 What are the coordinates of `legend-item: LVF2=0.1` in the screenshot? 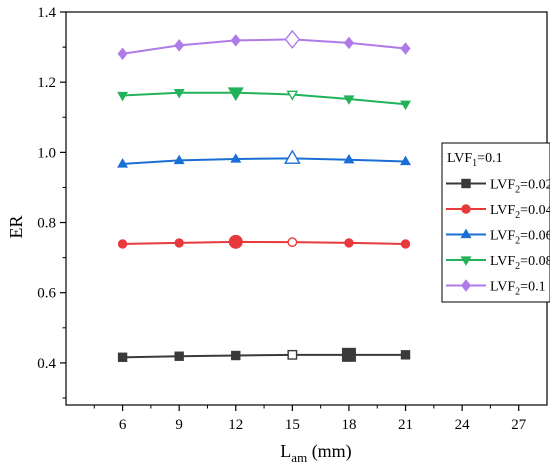 It's located at (496, 288).